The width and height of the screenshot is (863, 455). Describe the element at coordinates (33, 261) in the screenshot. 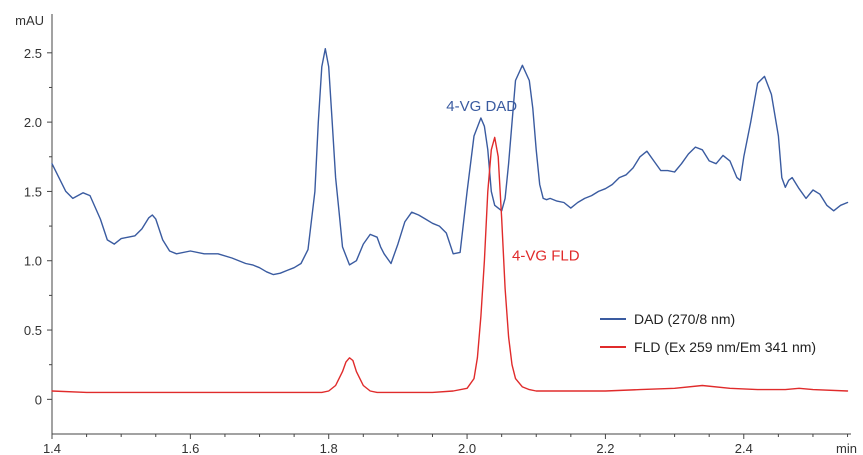

I see `y-tick-label: 1.0` at that location.